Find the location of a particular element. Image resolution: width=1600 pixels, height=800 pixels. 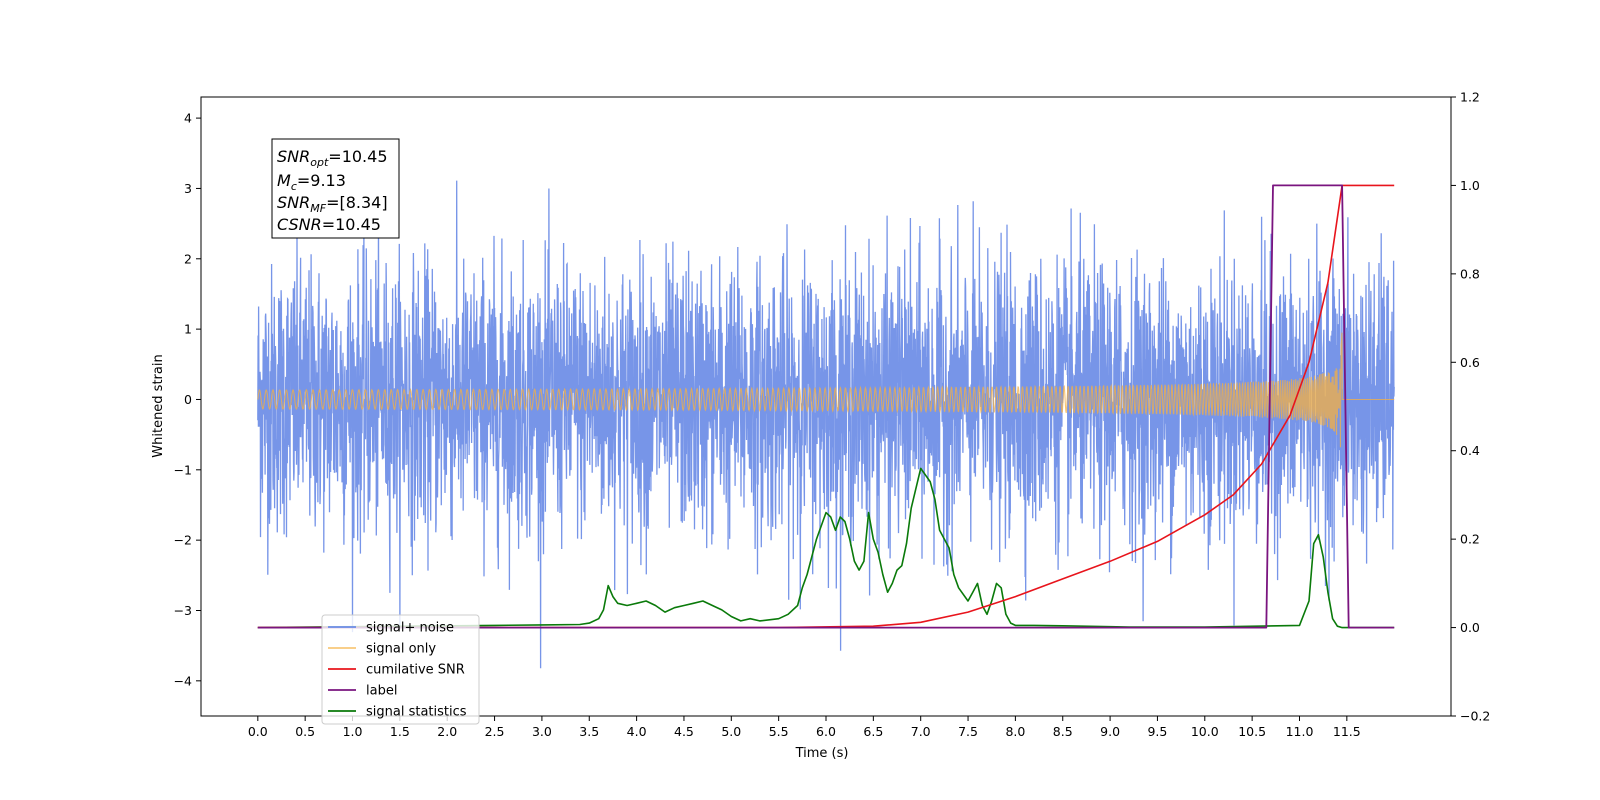

x-tick-label: 8.5 is located at coordinates (1063, 731).